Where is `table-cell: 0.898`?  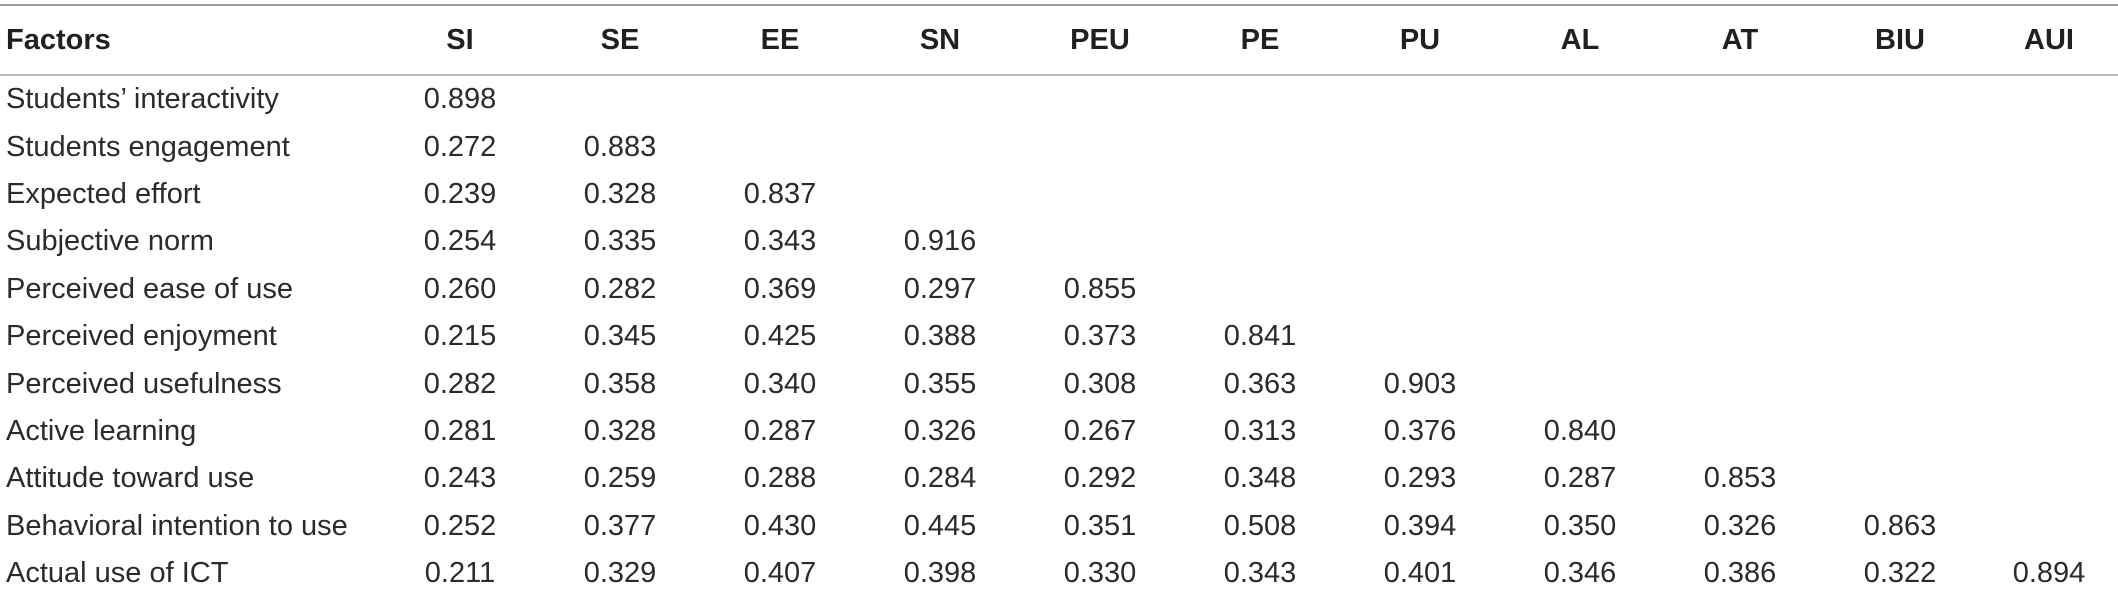 table-cell: 0.898 is located at coordinates (460, 99).